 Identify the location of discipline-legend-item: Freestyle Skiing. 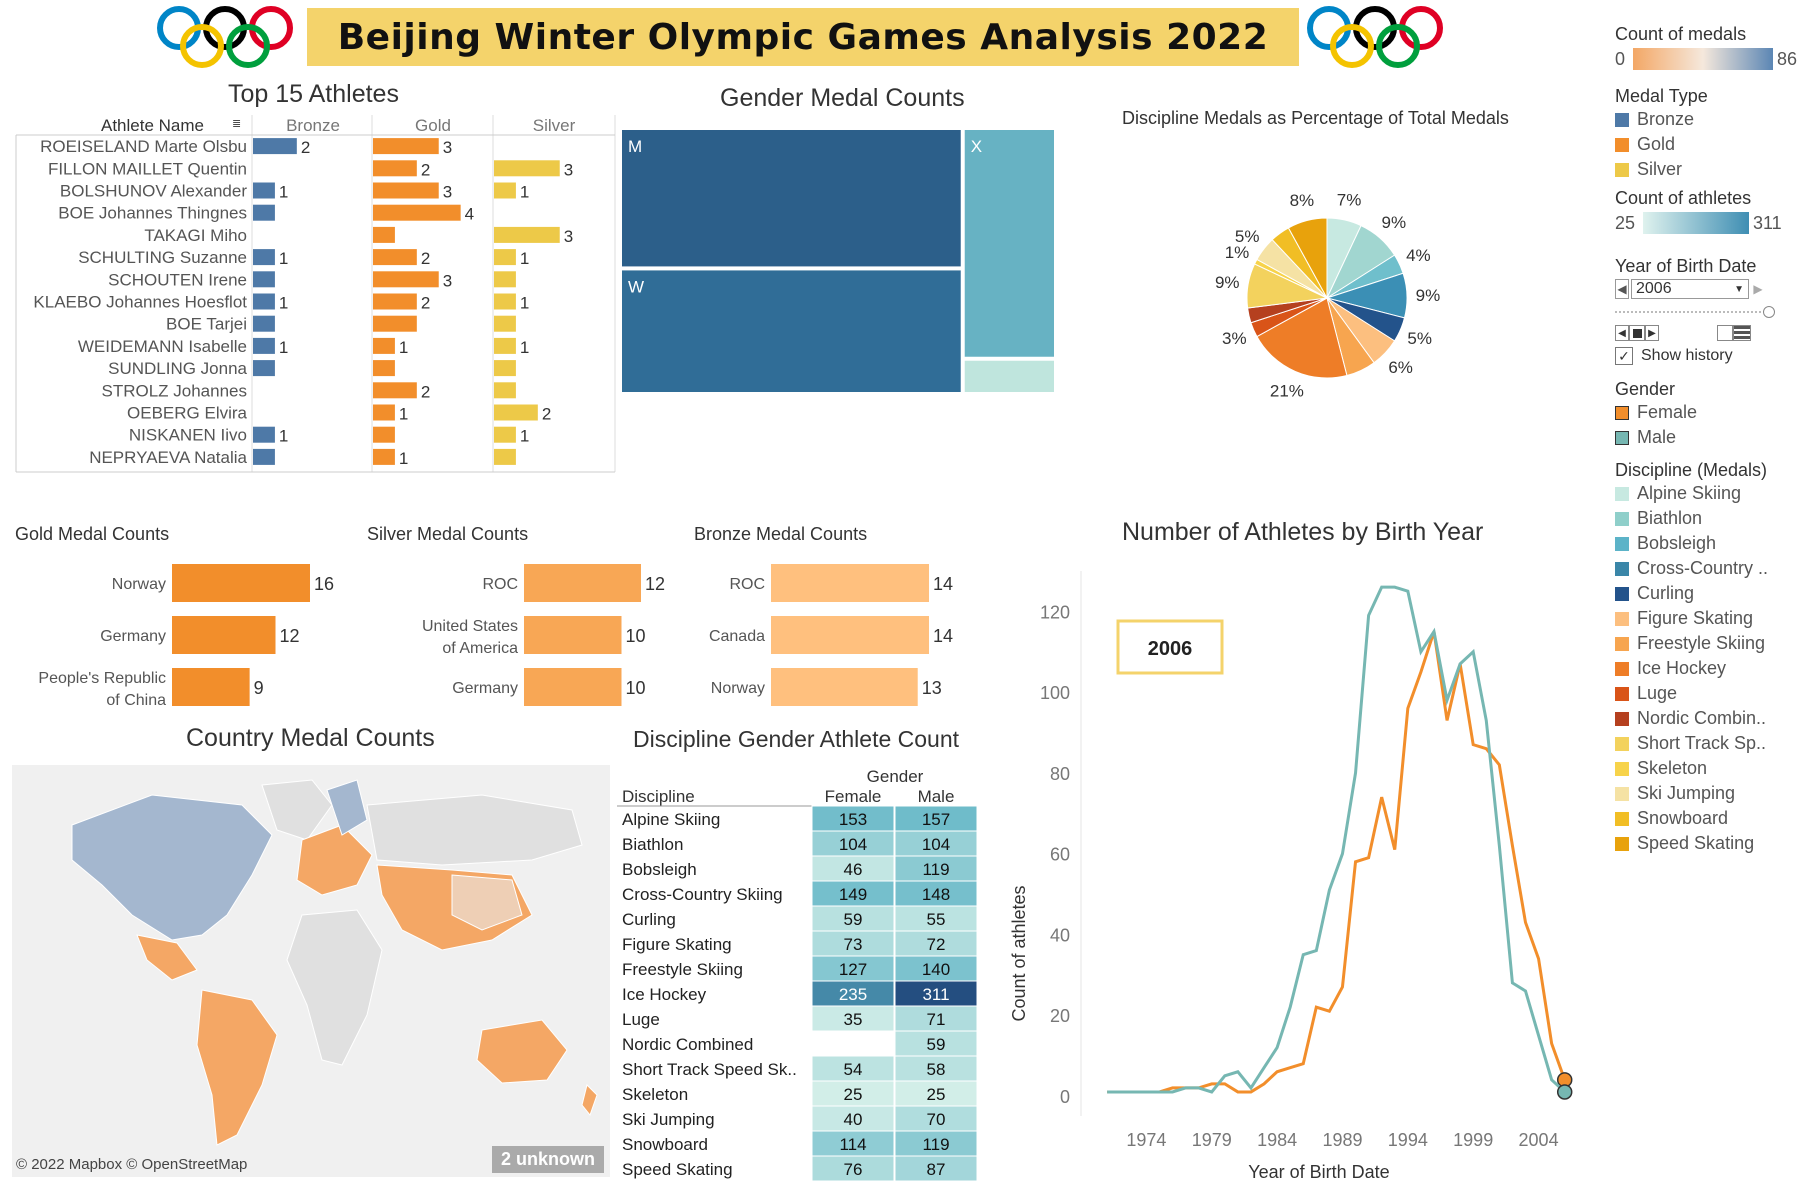
(1707, 643).